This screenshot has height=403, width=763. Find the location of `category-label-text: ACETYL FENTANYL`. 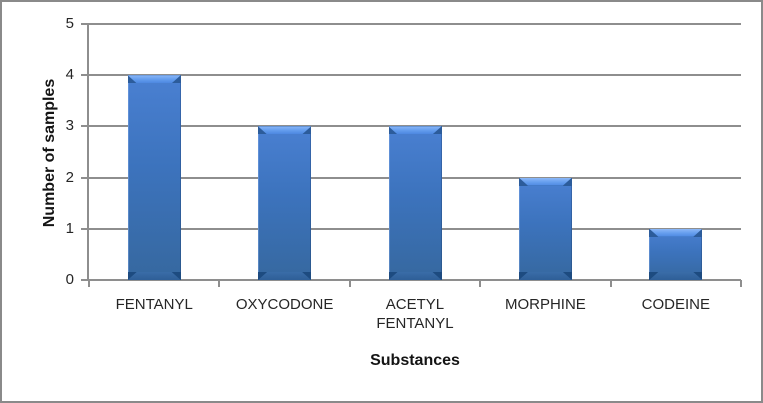

category-label-text: ACETYL FENTANYL is located at coordinates (415, 314).